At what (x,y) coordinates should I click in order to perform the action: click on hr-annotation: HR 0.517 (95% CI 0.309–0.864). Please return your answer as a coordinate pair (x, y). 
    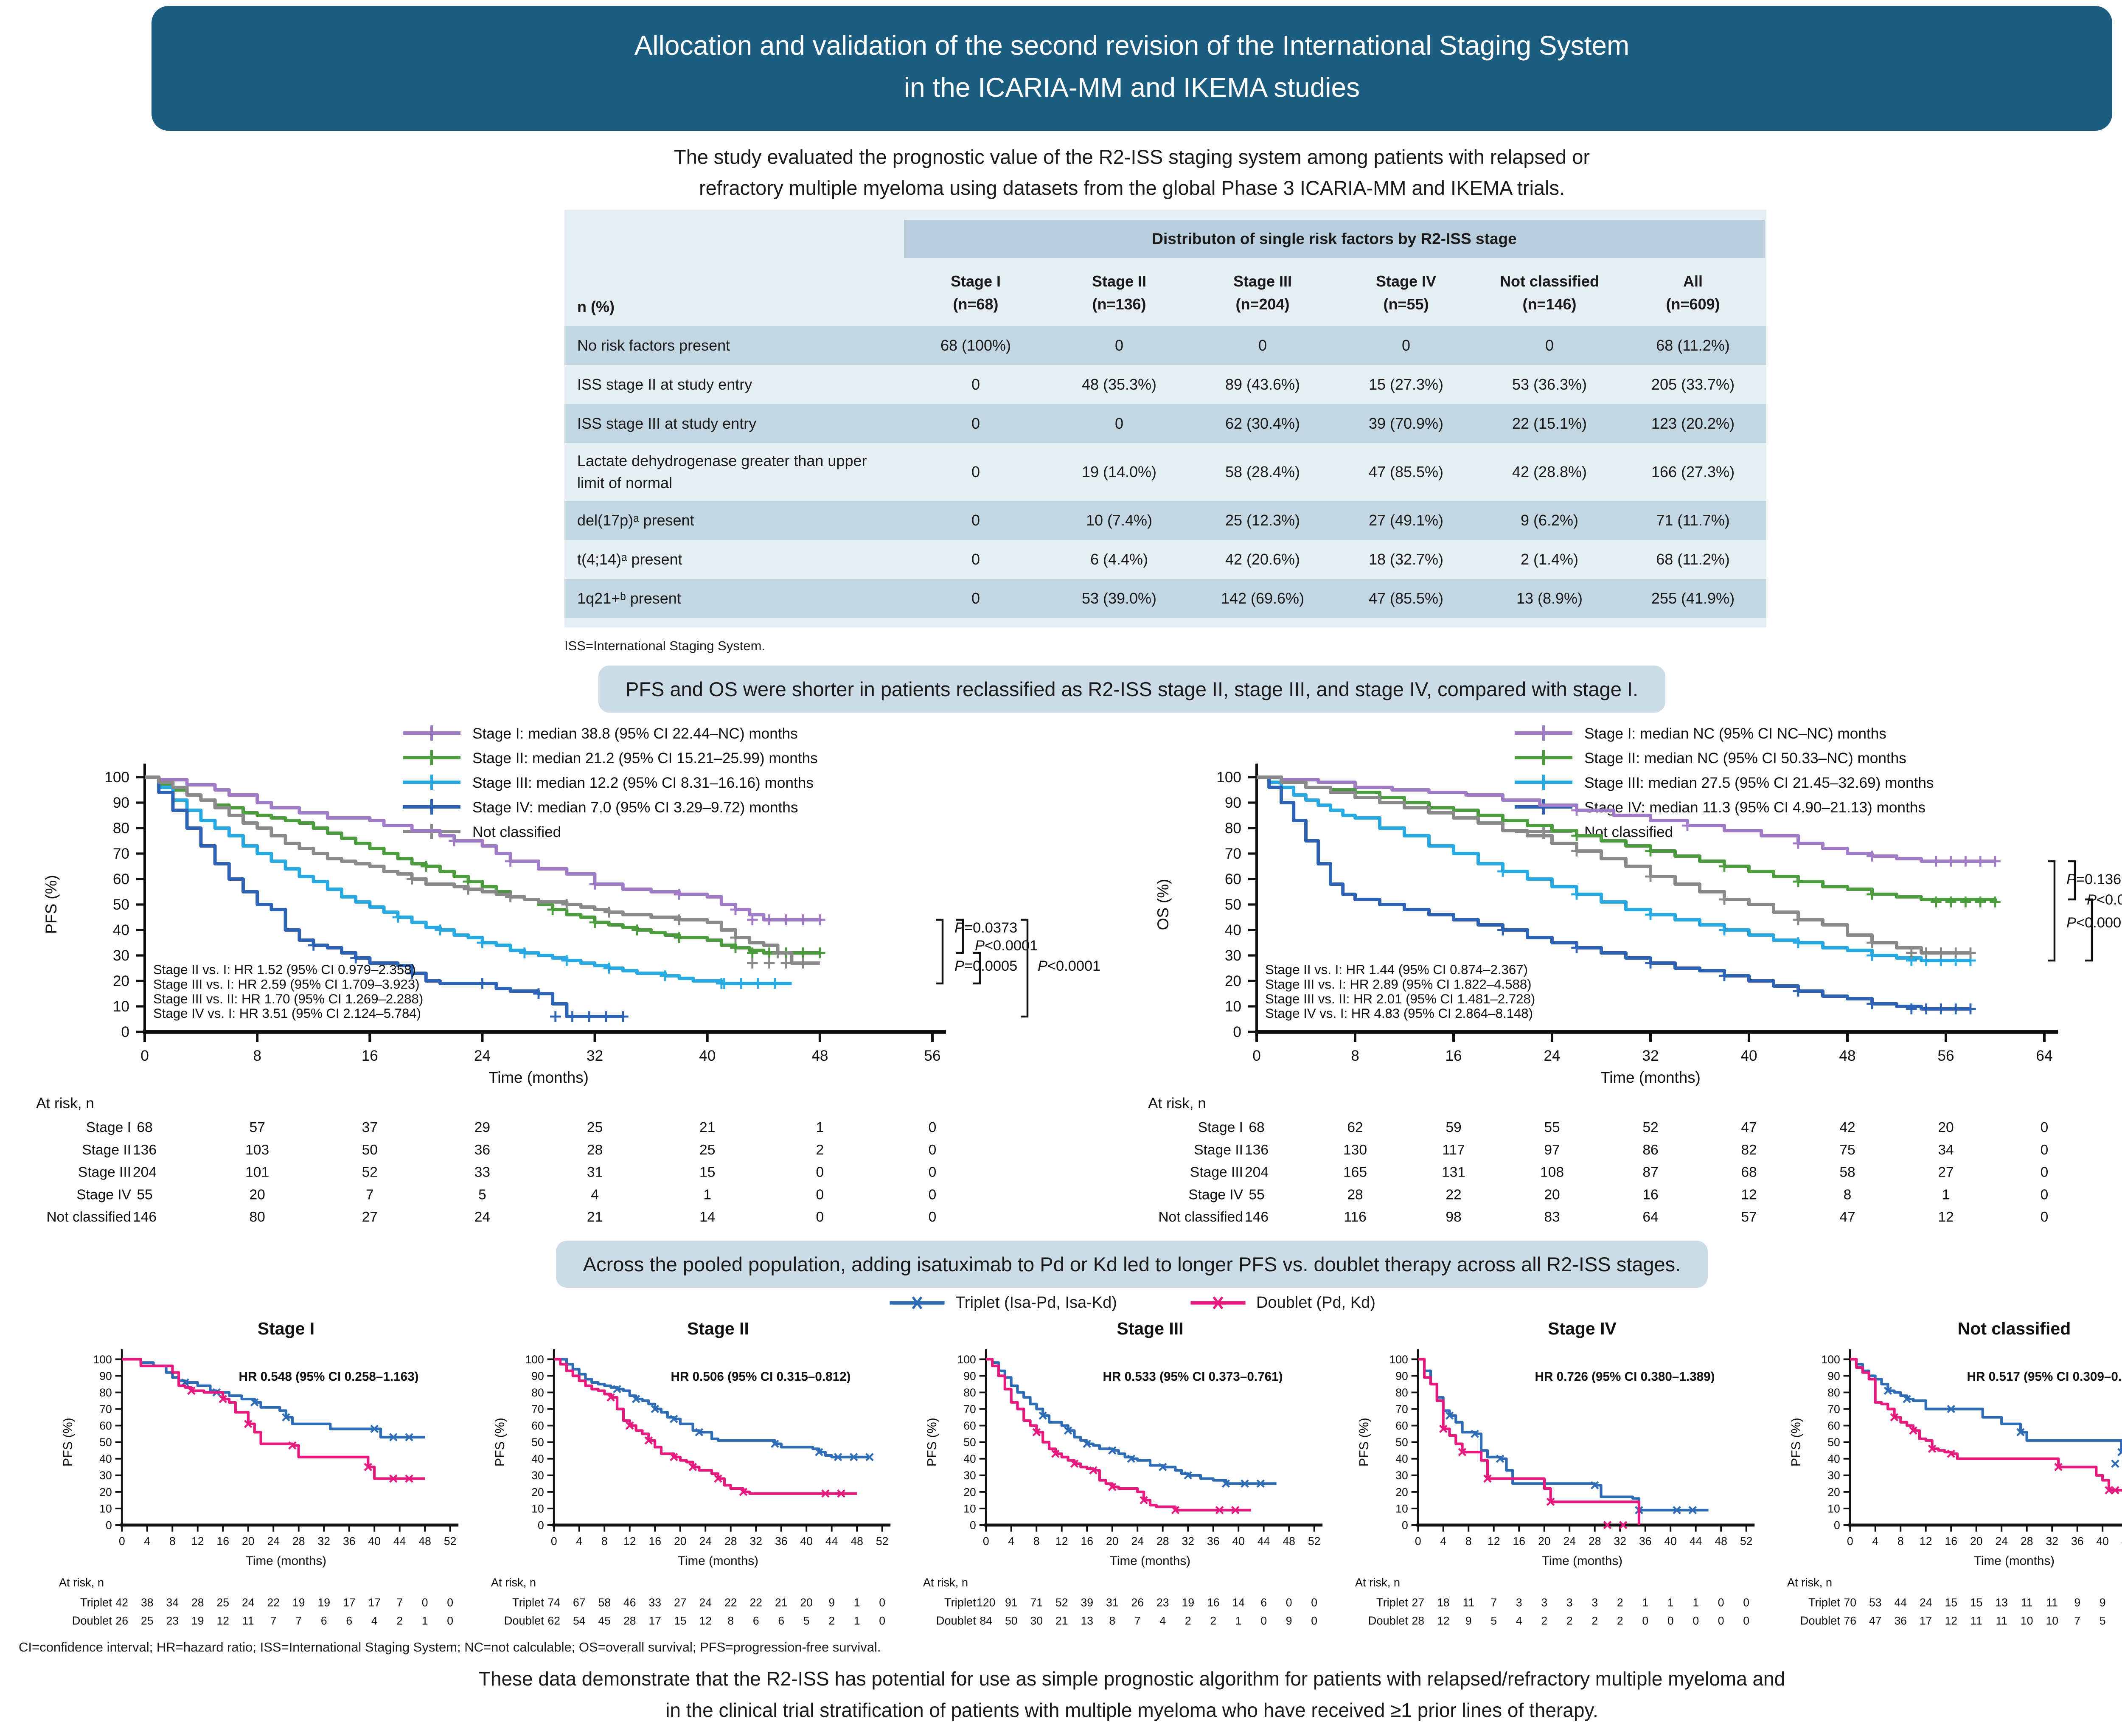
    Looking at the image, I should click on (2045, 1377).